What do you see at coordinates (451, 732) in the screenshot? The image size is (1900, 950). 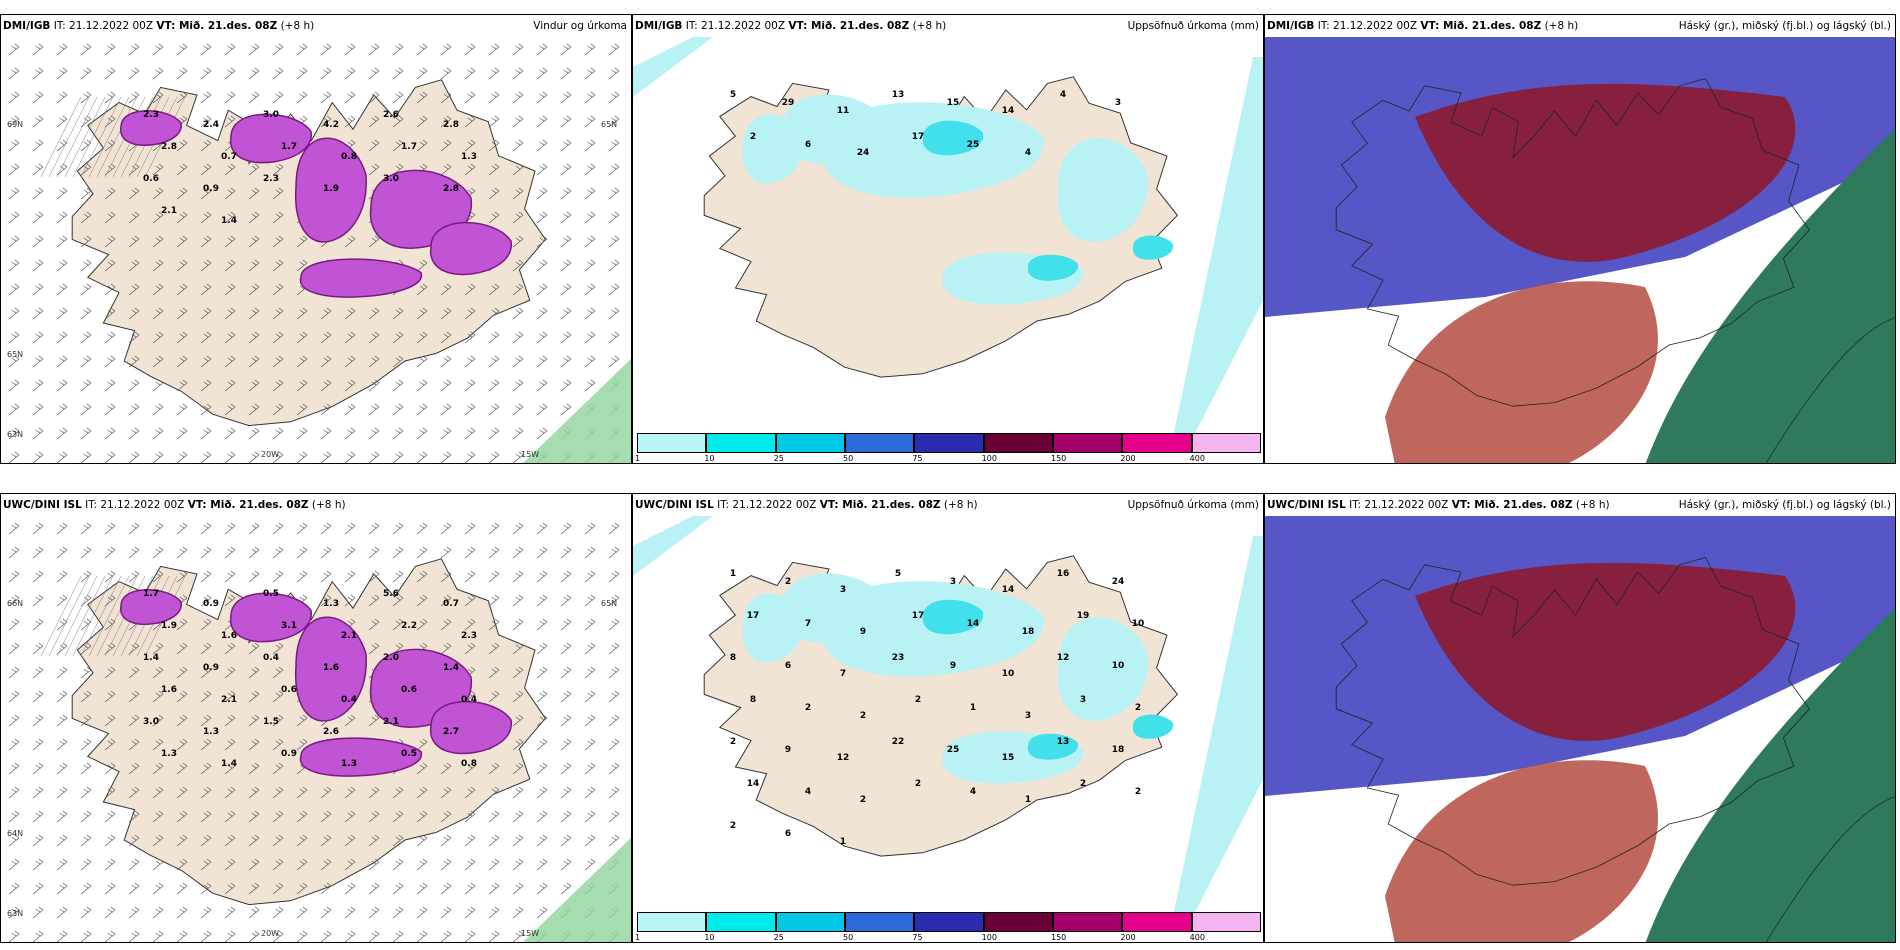 I see `precip-value-label: 2.7` at bounding box center [451, 732].